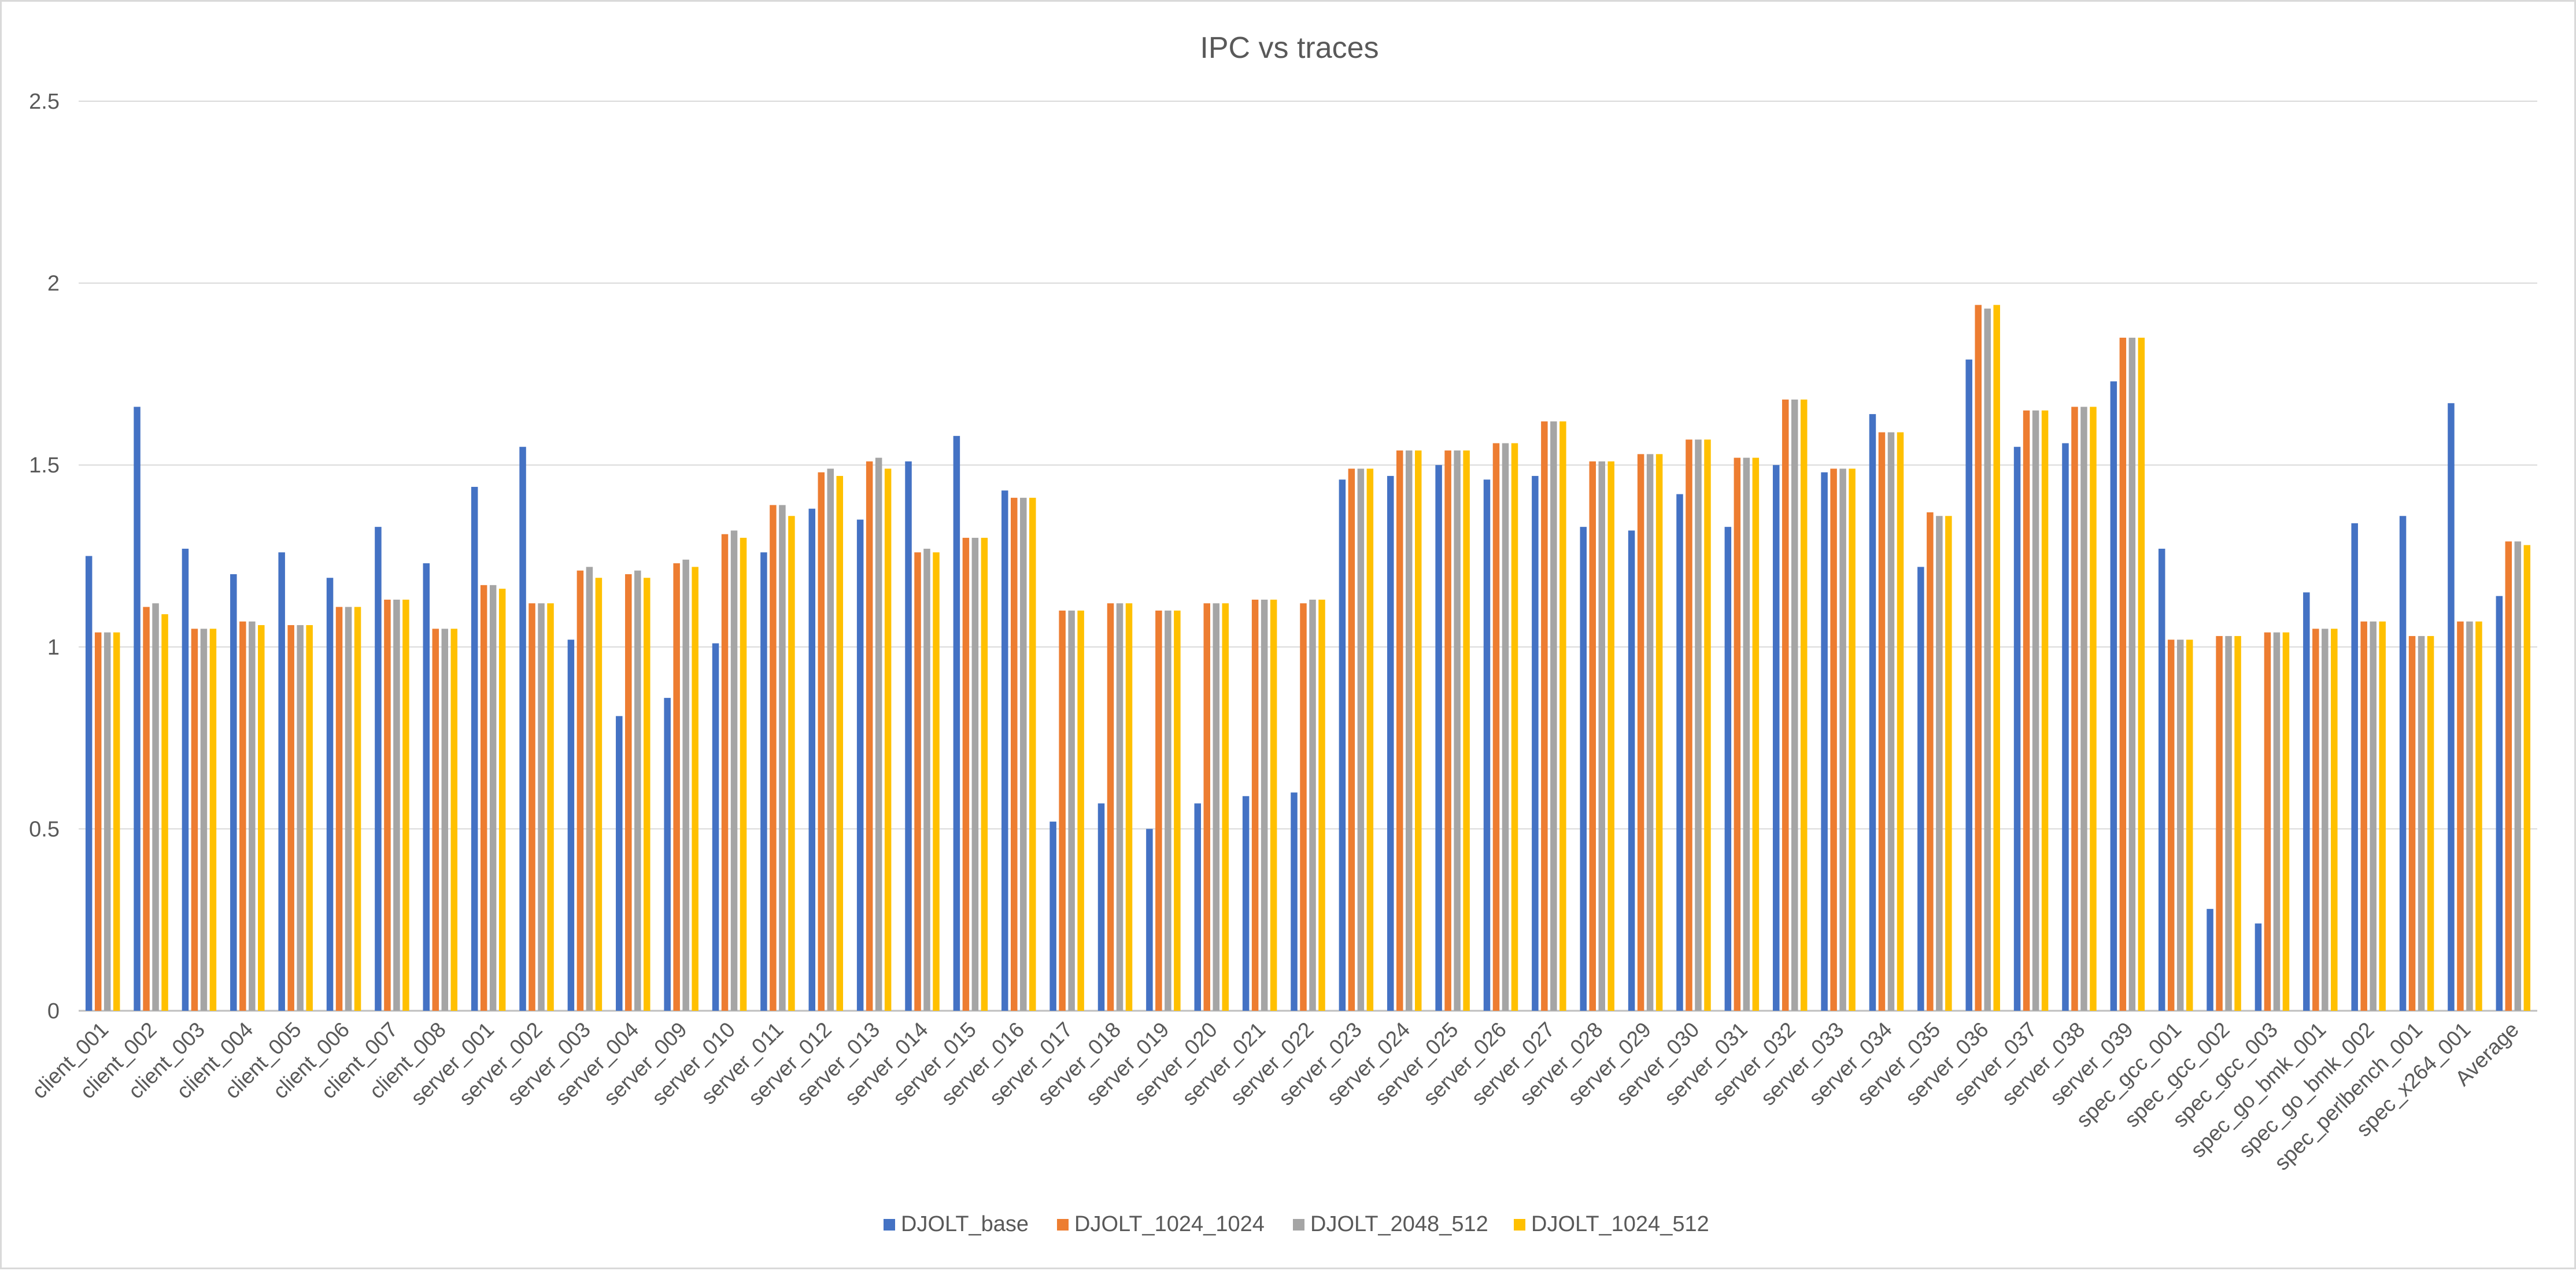  I want to click on y-axis-ticks: 0 0.5 1 1.5 2 2.5, so click(44, 557).